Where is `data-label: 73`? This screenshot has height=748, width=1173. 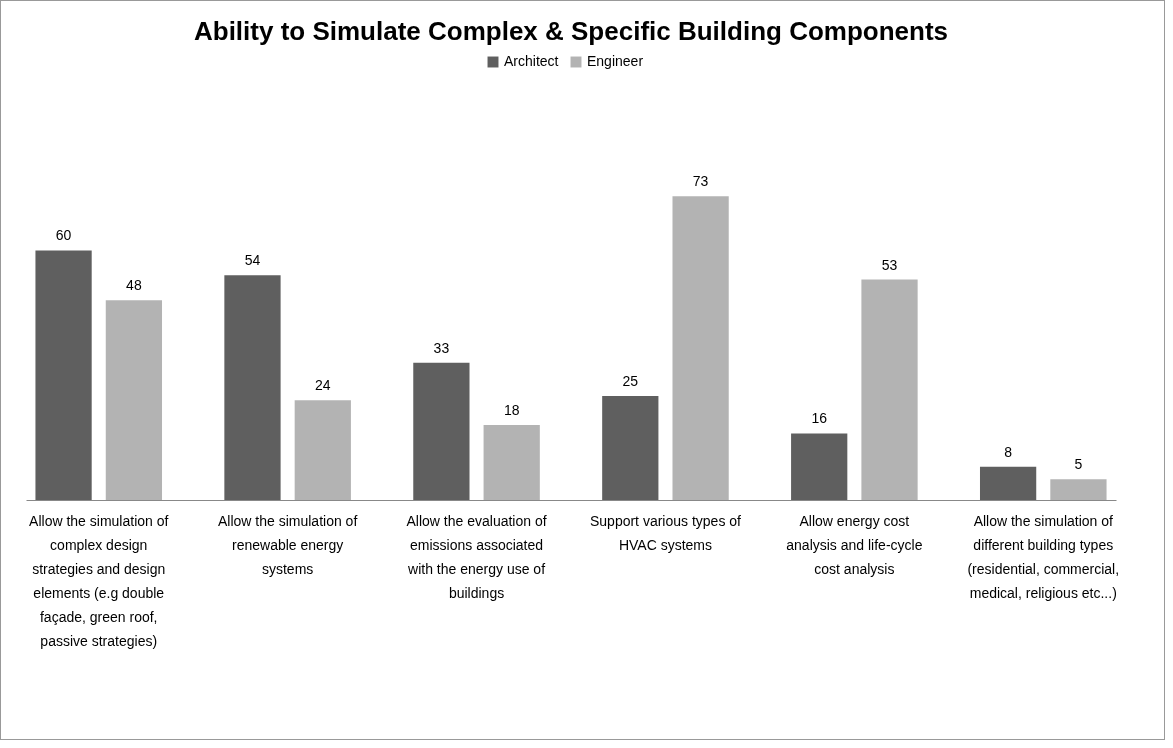
data-label: 73 is located at coordinates (700, 181).